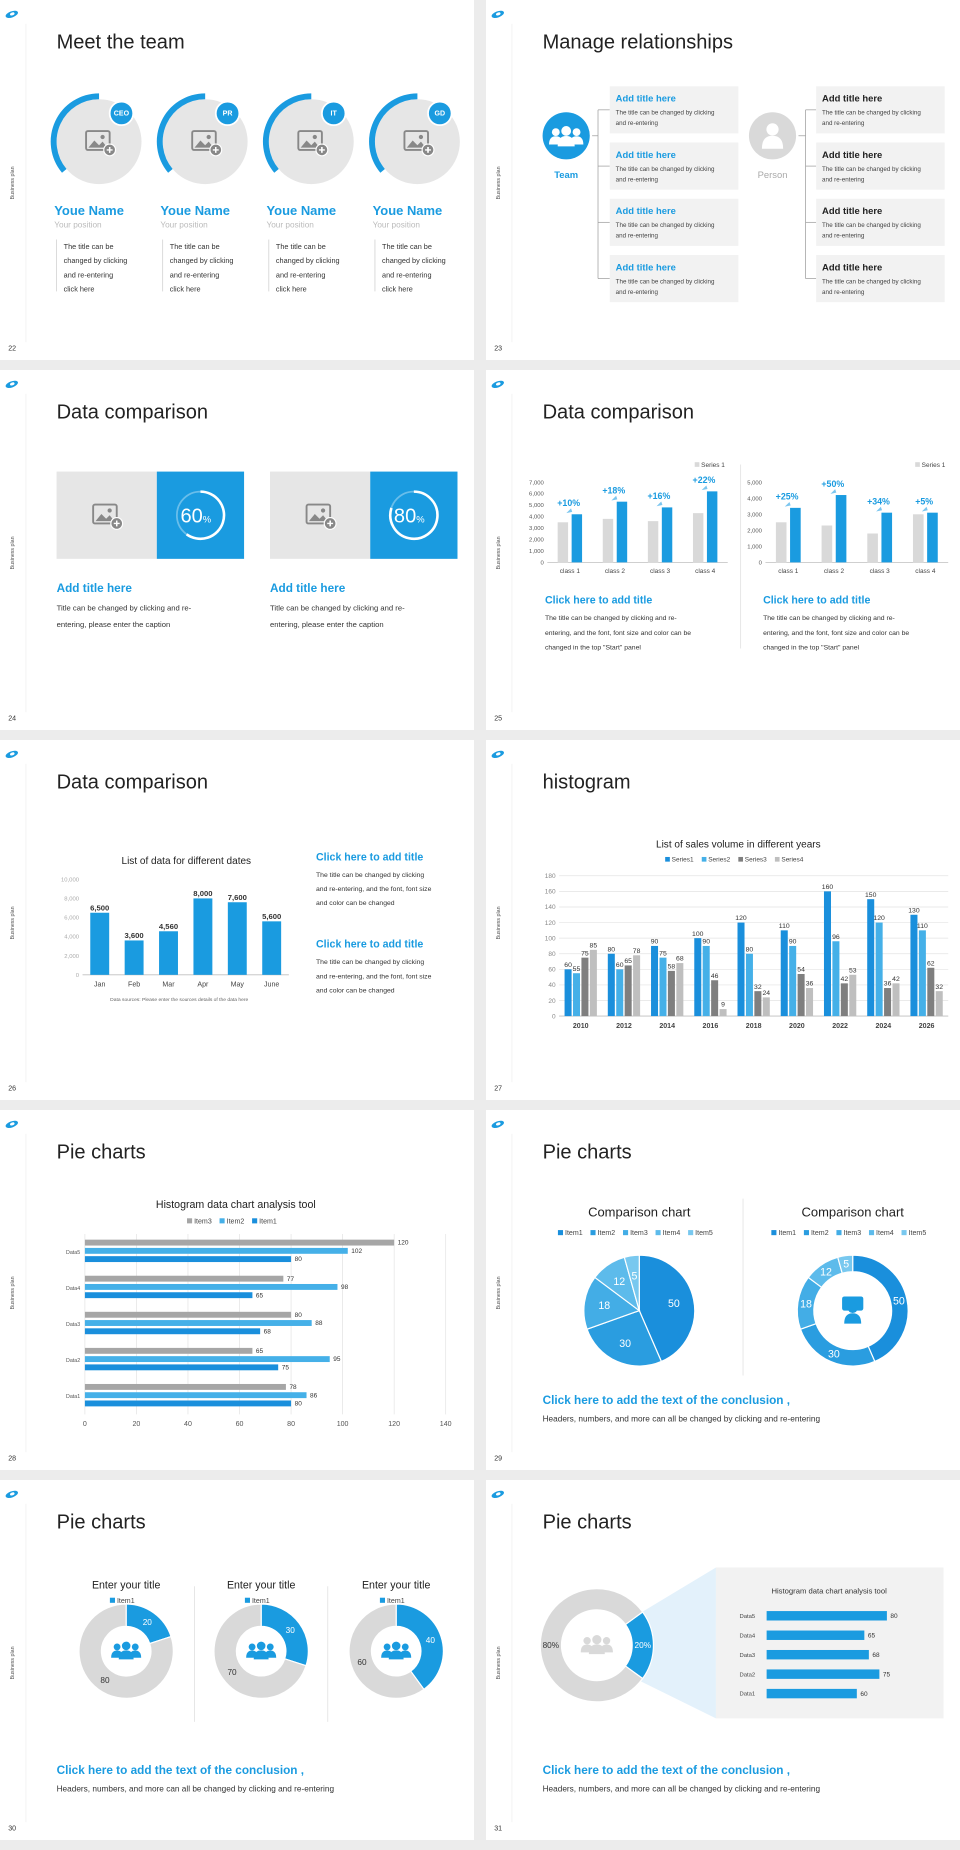 This screenshot has height=1850, width=960. What do you see at coordinates (99, 985) in the screenshot?
I see `x-tick-label: Jan` at bounding box center [99, 985].